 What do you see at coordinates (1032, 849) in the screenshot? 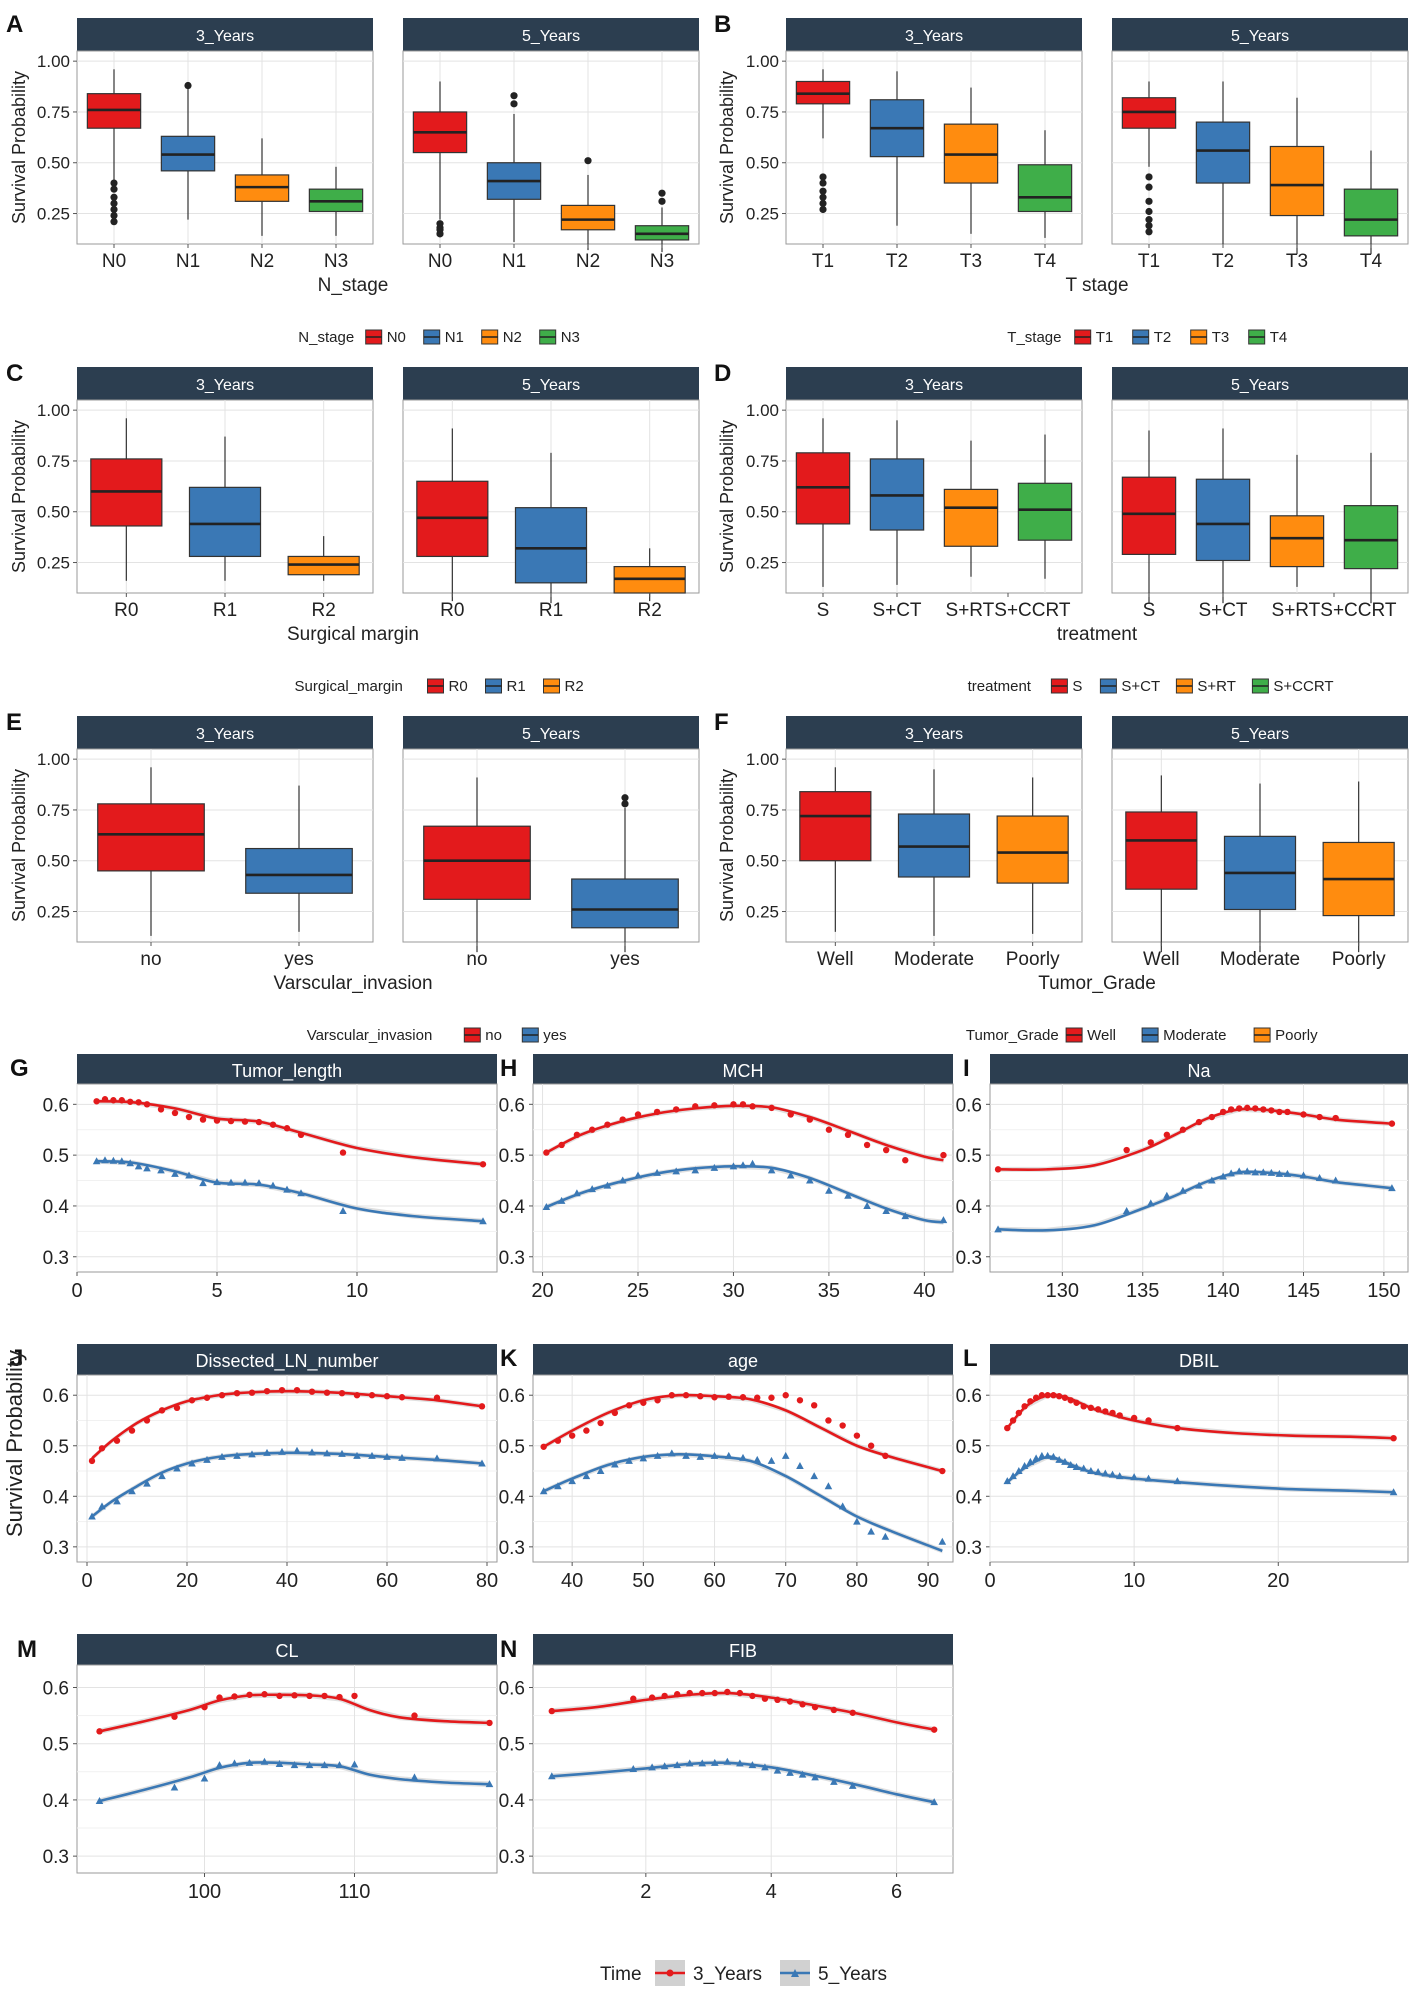
I see `box-Poorly` at bounding box center [1032, 849].